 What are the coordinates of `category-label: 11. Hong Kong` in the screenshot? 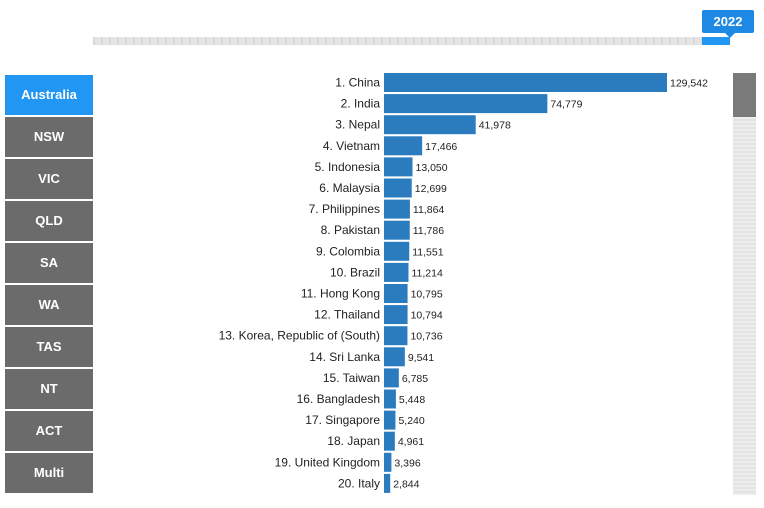 It's located at (340, 294).